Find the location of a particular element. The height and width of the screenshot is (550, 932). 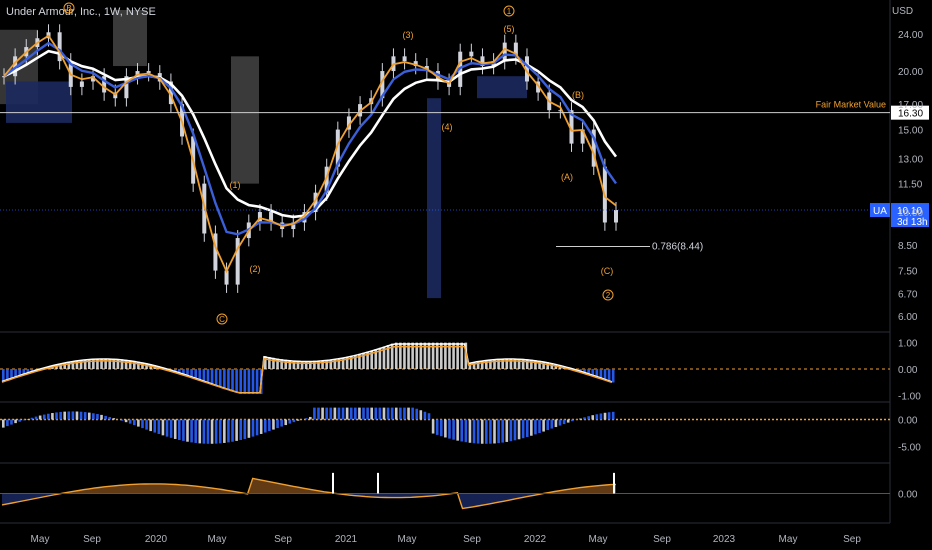

price-tick-label: 15.00 is located at coordinates (910, 131).